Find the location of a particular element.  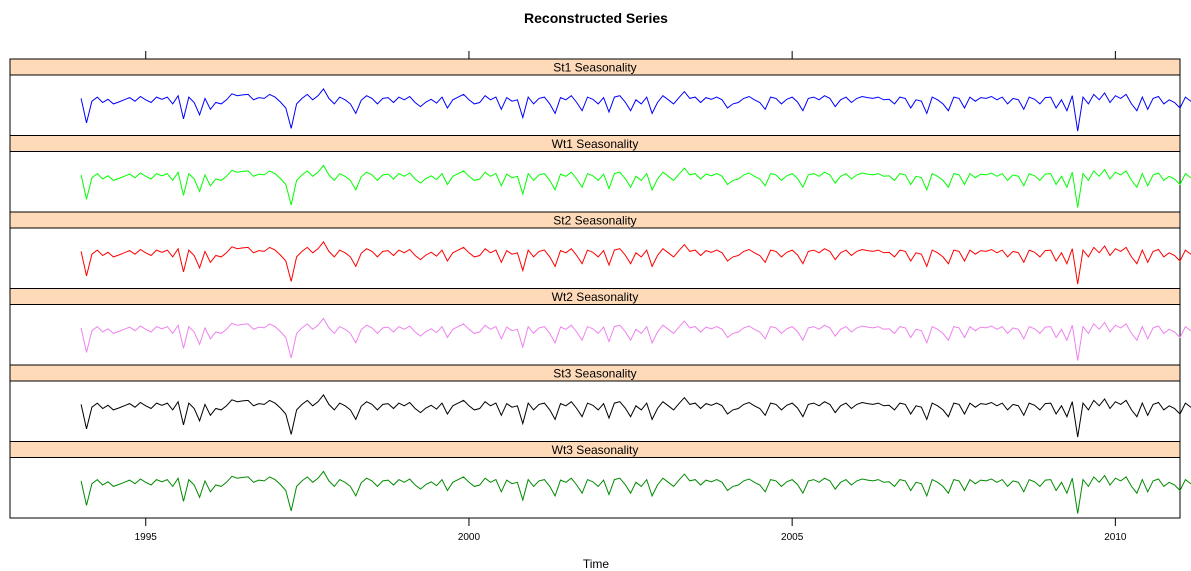

x-axis-label: Time is located at coordinates (596, 564).